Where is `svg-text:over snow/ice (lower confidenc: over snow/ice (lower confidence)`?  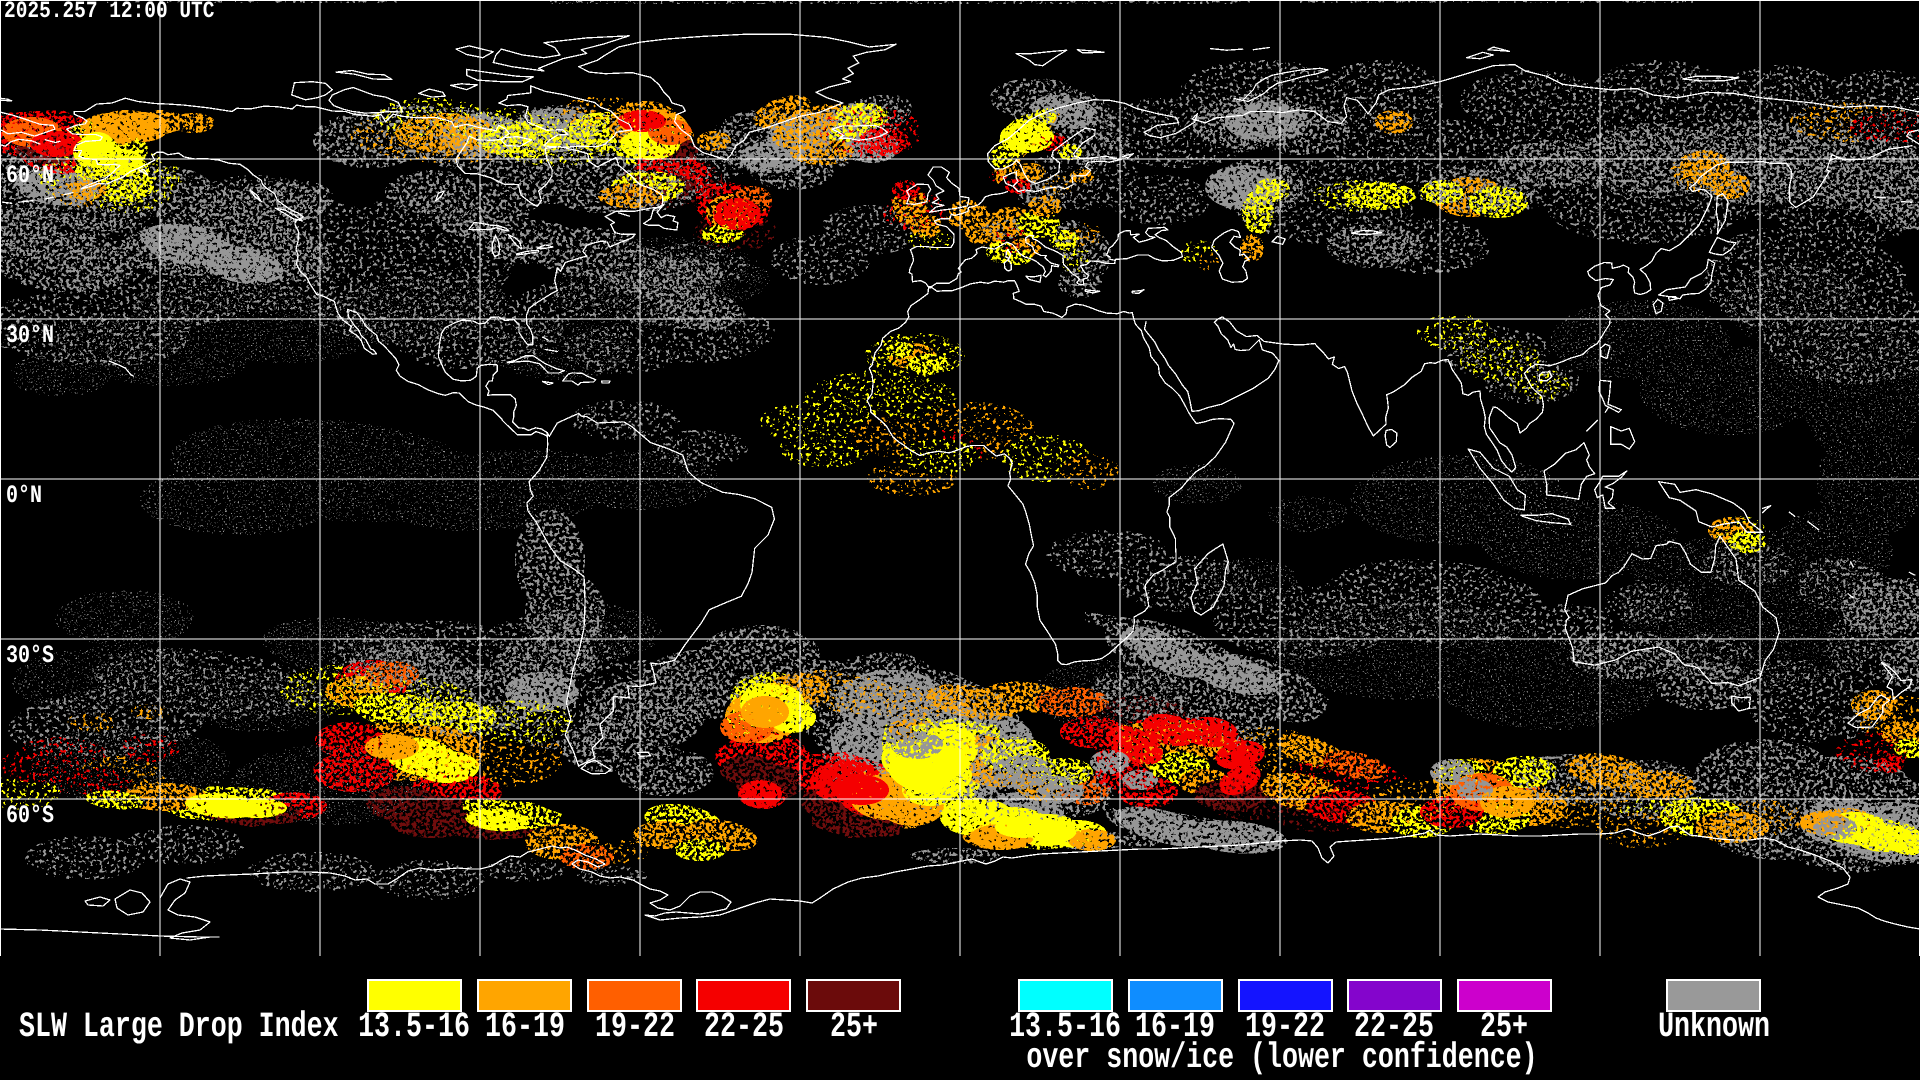
svg-text:over snow/ice (lower confidenc: over snow/ice (lower confidence) is located at coordinates (1281, 1057).